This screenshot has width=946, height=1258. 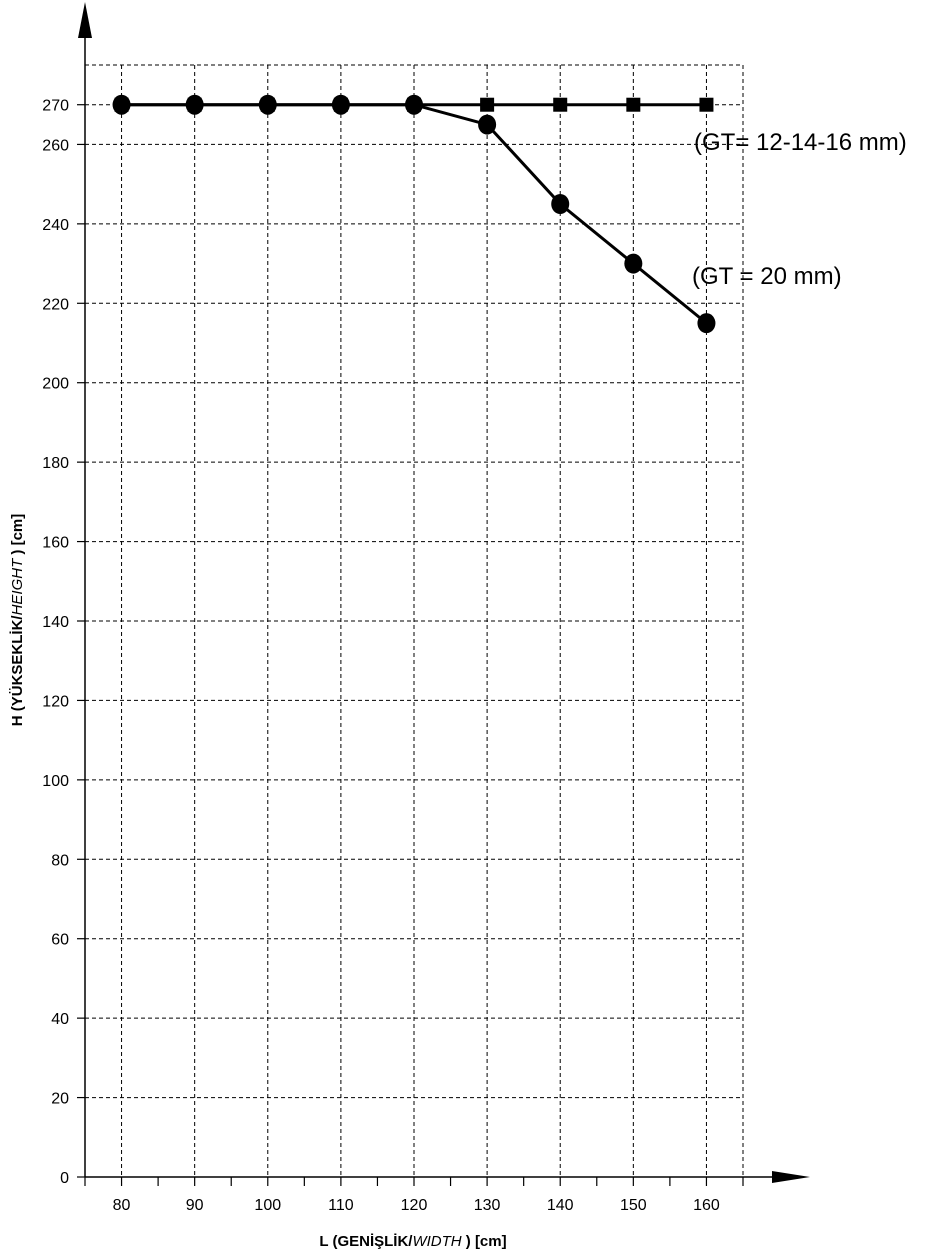 What do you see at coordinates (484, 1241) in the screenshot?
I see `x-axis-title-suffix: ) [cm]` at bounding box center [484, 1241].